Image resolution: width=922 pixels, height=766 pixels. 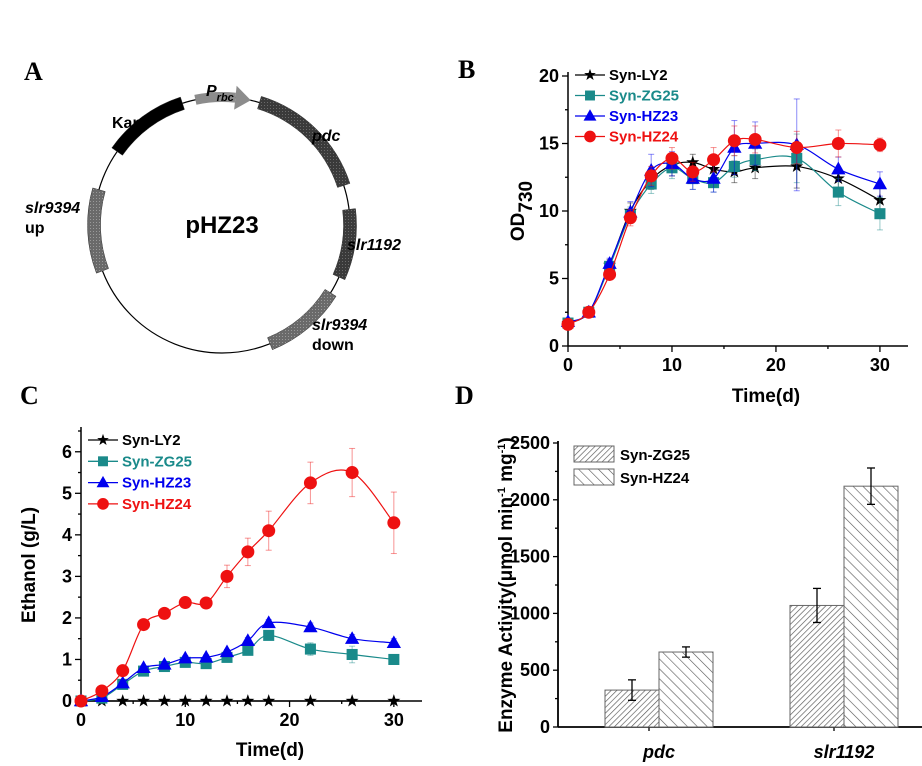 What do you see at coordinates (81, 720) in the screenshot?
I see `x-tick-label: 0` at bounding box center [81, 720].